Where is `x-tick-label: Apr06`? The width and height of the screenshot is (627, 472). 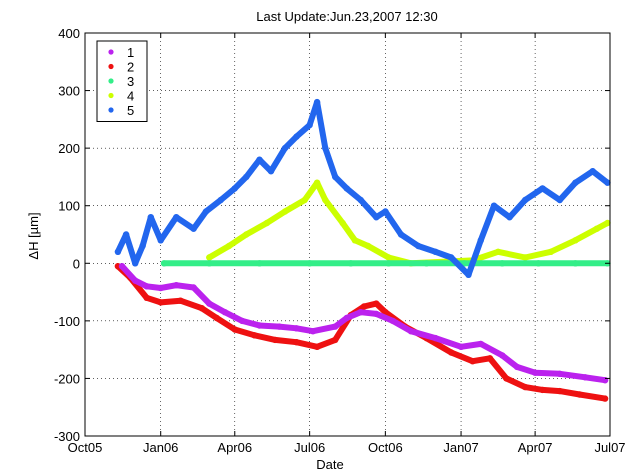 x-tick-label: Apr06 is located at coordinates (234, 447).